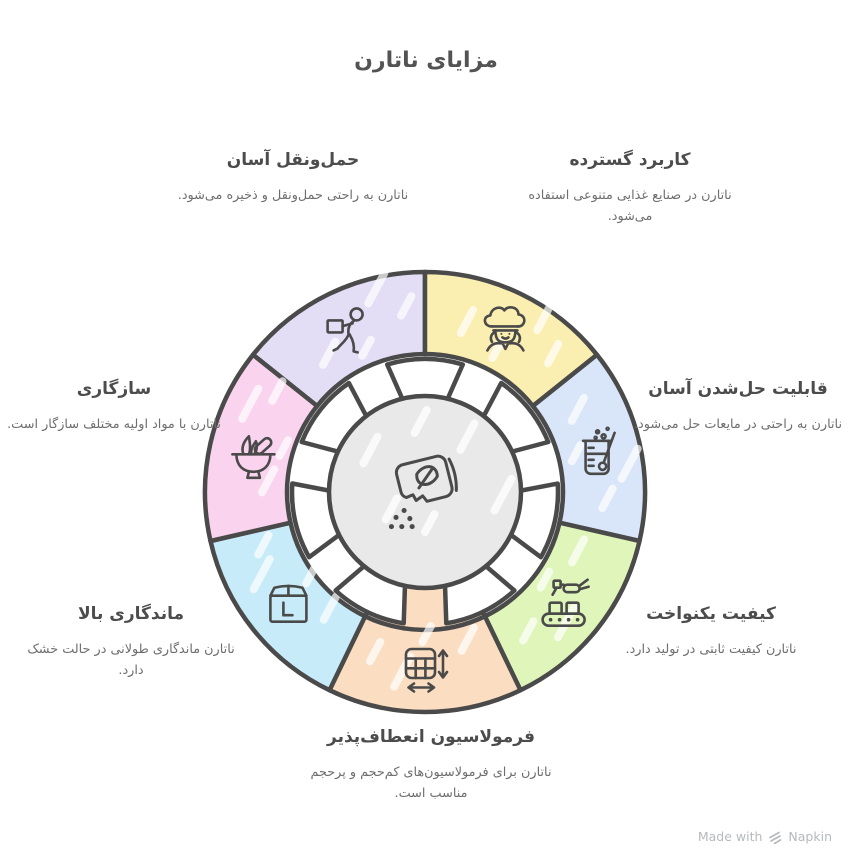 This screenshot has width=852, height=864. Describe the element at coordinates (765, 836) in the screenshot. I see `napkin-badge: Made with Napkin` at that location.